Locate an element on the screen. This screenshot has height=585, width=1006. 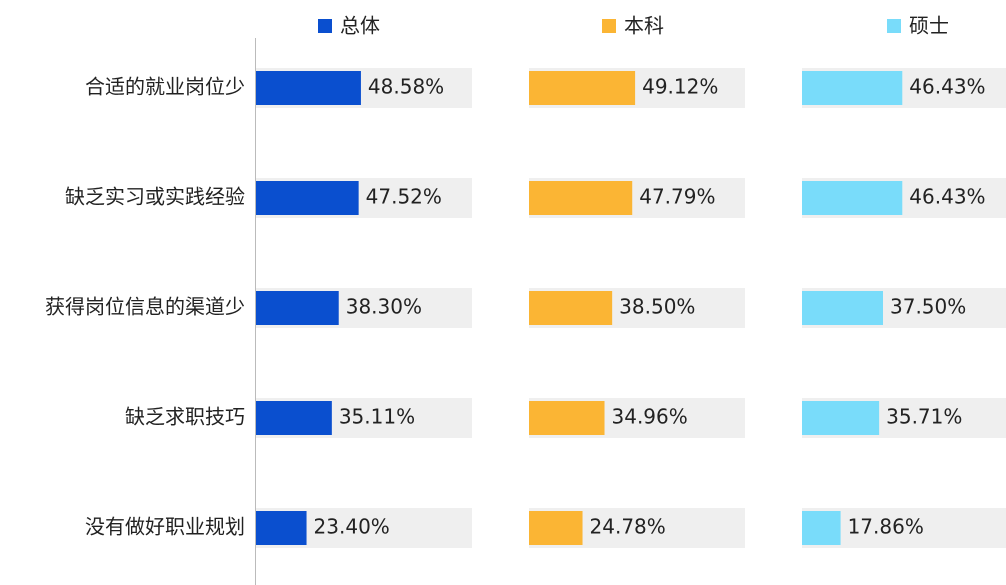
value-label: 34.96% is located at coordinates (650, 417).